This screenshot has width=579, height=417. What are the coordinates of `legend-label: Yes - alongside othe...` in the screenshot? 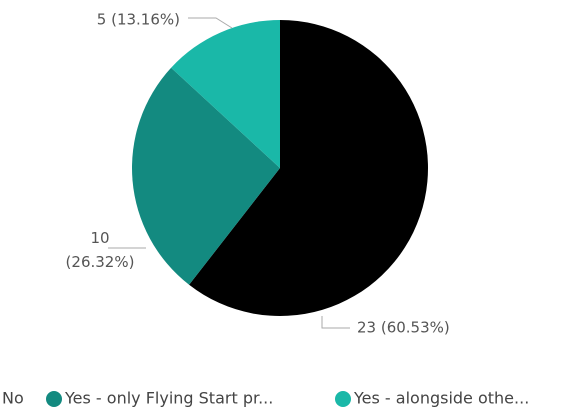 It's located at (441, 398).